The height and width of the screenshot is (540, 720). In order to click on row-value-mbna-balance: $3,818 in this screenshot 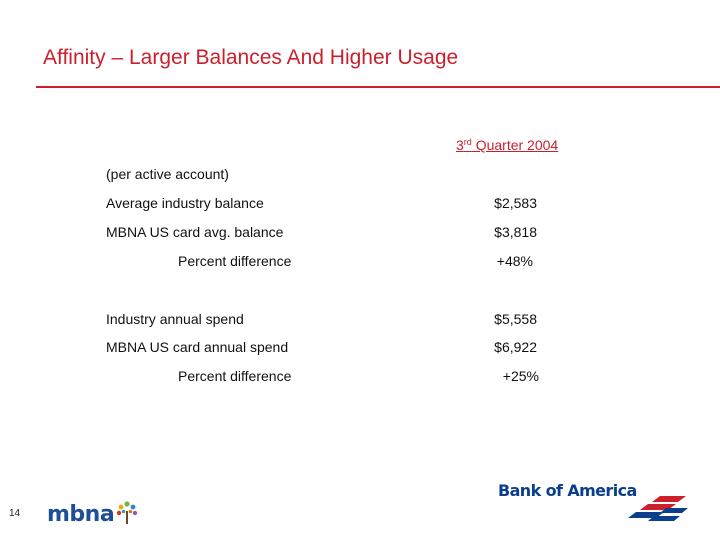, I will do `click(515, 232)`.